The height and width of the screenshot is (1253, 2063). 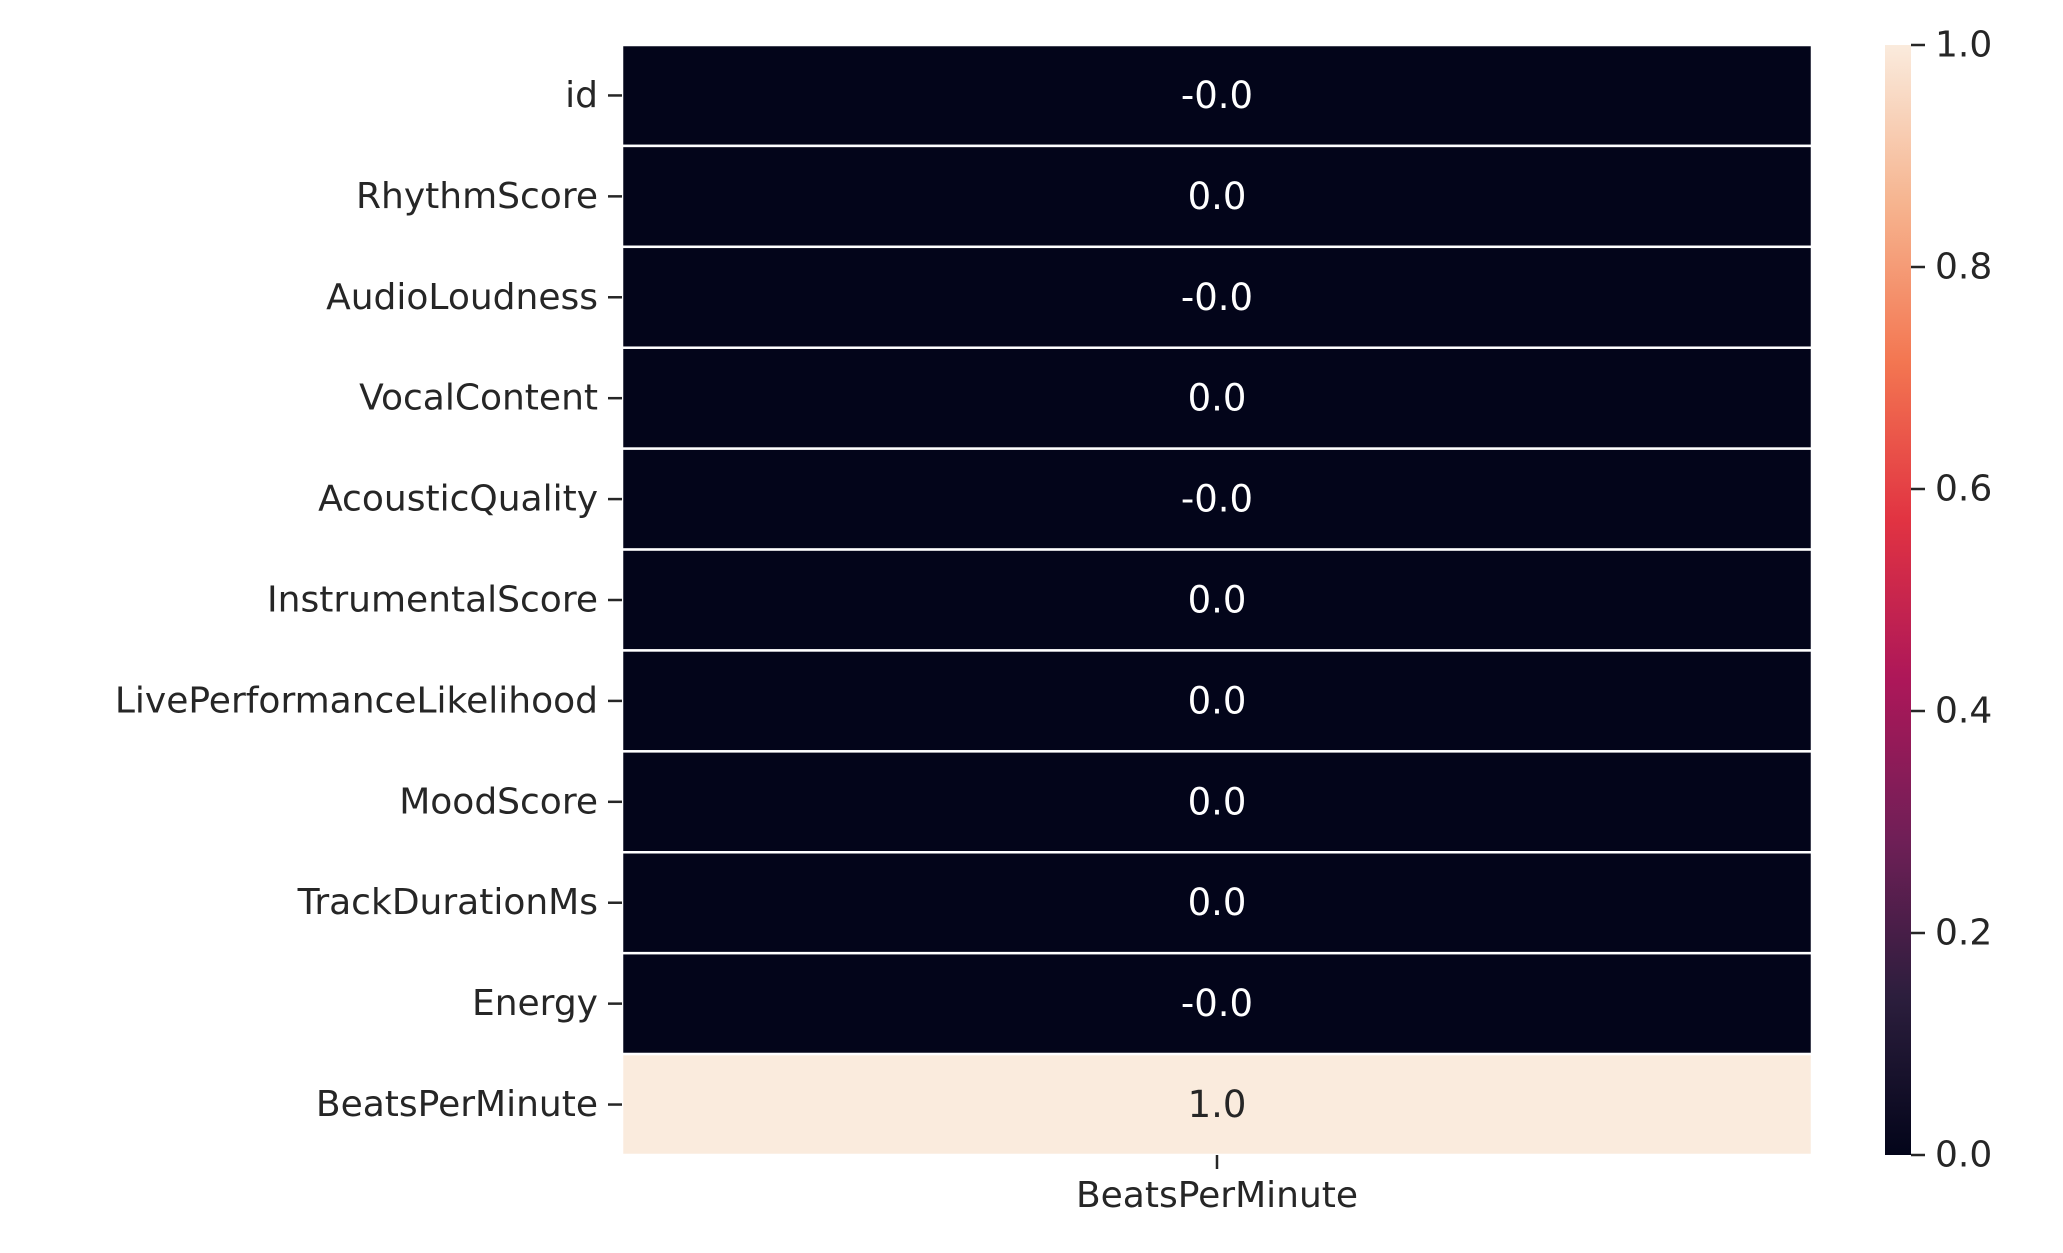 What do you see at coordinates (1217, 1195) in the screenshot?
I see `x-tick-label: BeatsPerMinute` at bounding box center [1217, 1195].